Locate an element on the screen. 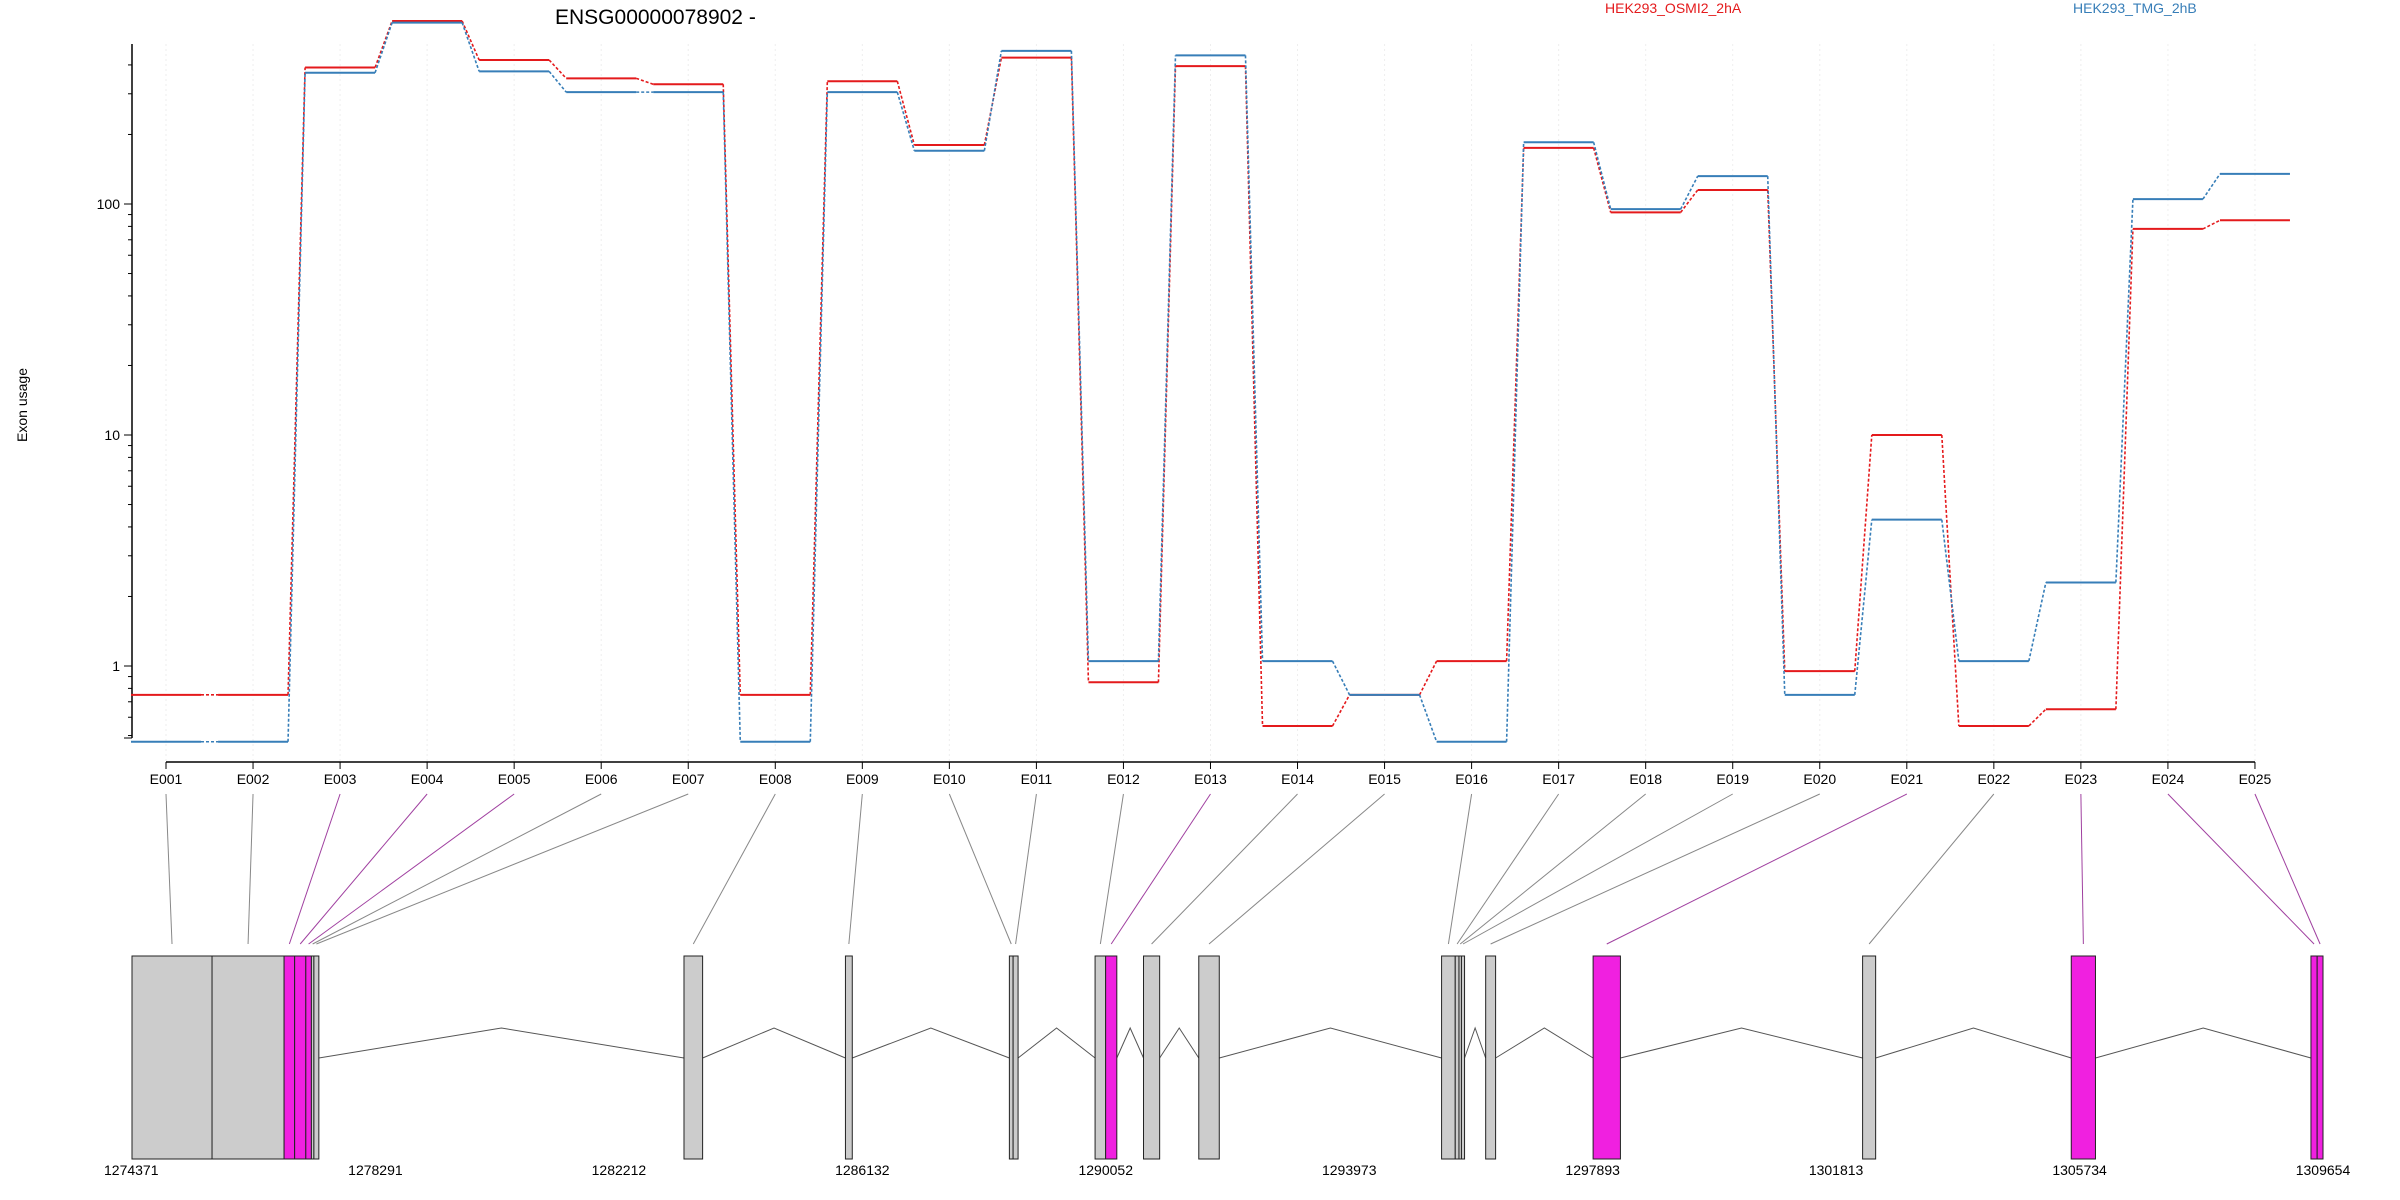 The width and height of the screenshot is (2400, 1200). exon-label: E024 is located at coordinates (2168, 779).